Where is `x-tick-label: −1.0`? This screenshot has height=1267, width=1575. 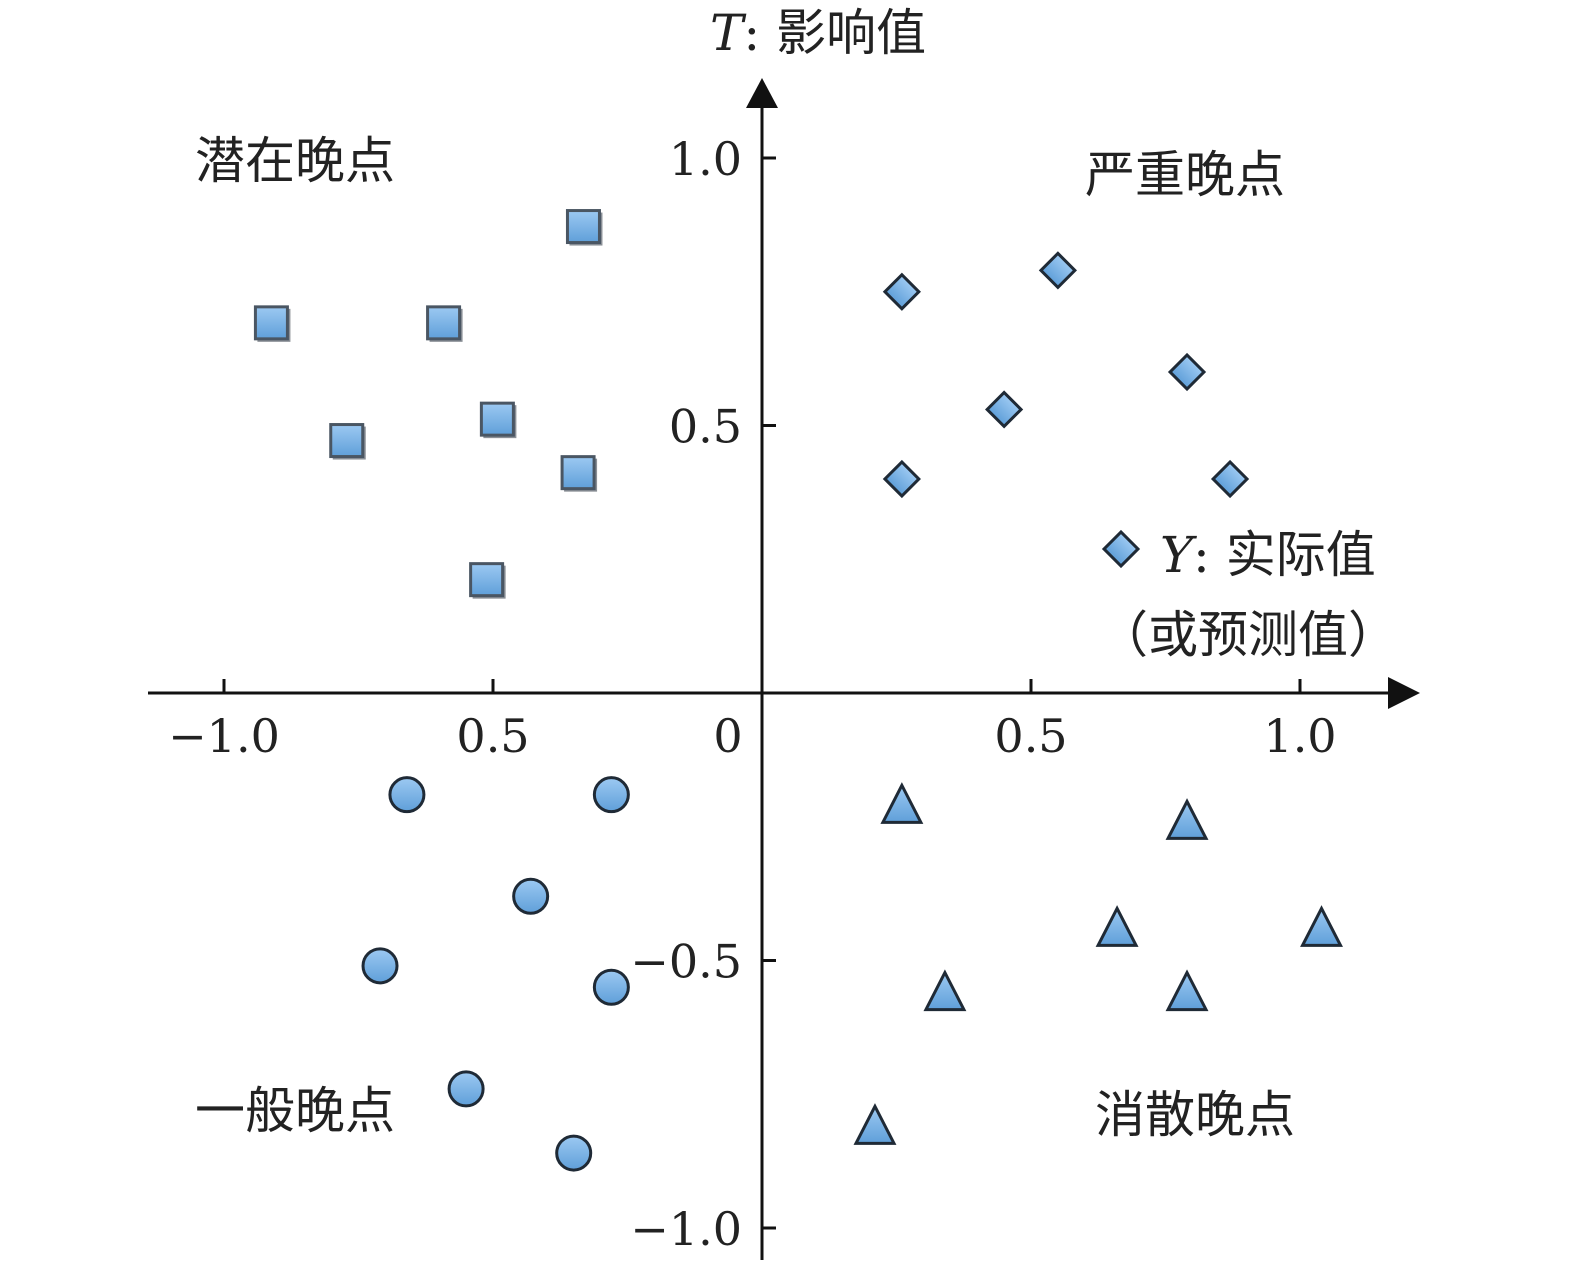 x-tick-label: −1.0 is located at coordinates (224, 736).